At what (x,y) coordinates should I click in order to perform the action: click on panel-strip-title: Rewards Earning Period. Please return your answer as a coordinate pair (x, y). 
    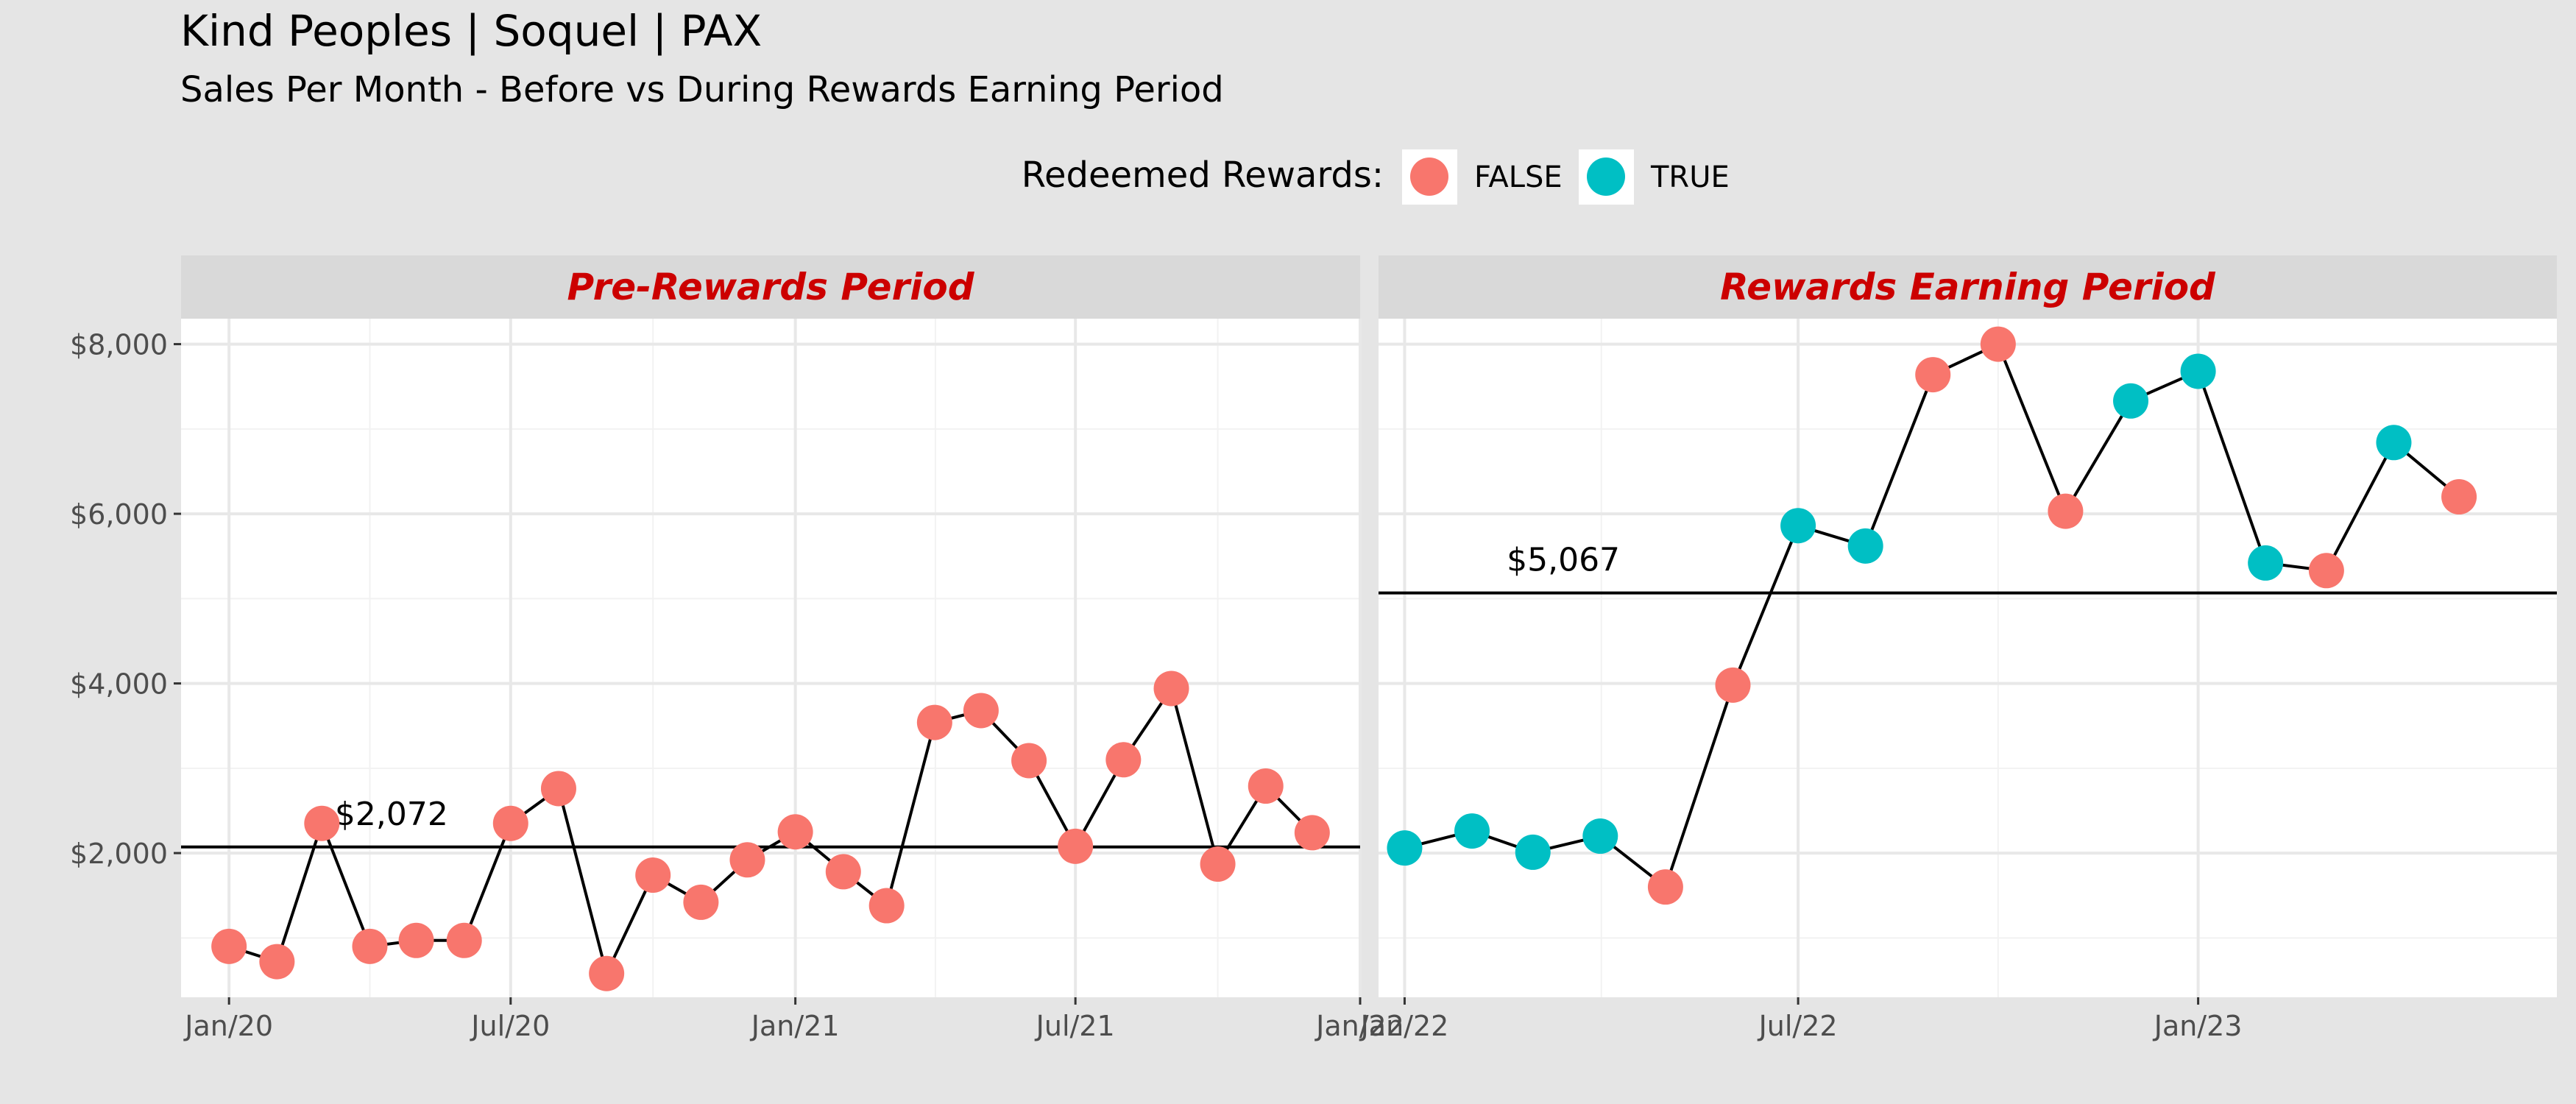
    Looking at the image, I should click on (1968, 287).